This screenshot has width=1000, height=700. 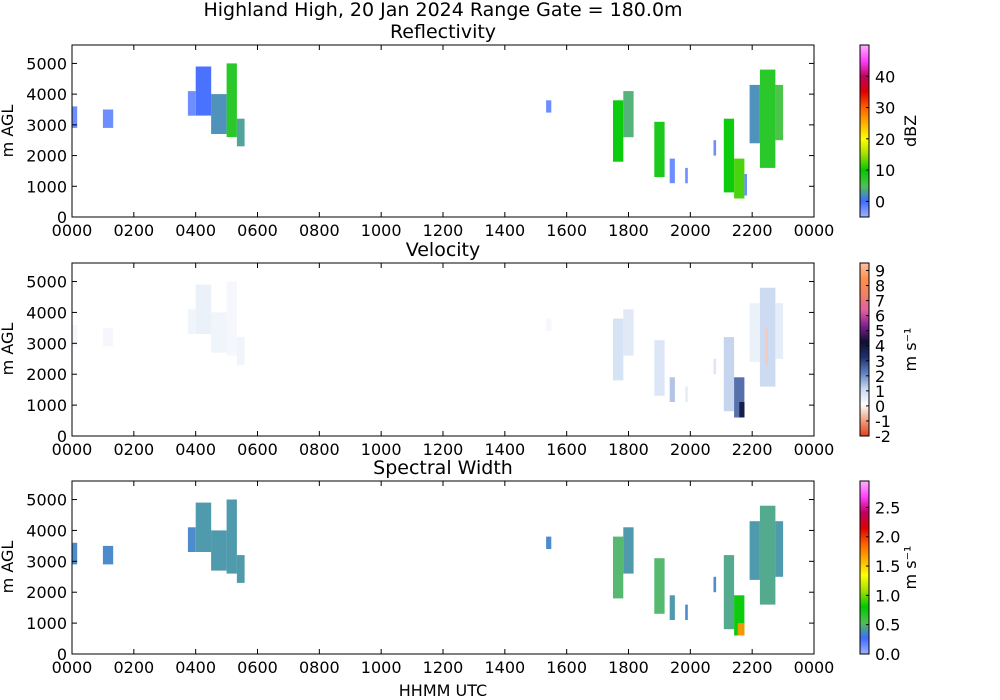 I want to click on x-tick-label: 0600, so click(x=257, y=449).